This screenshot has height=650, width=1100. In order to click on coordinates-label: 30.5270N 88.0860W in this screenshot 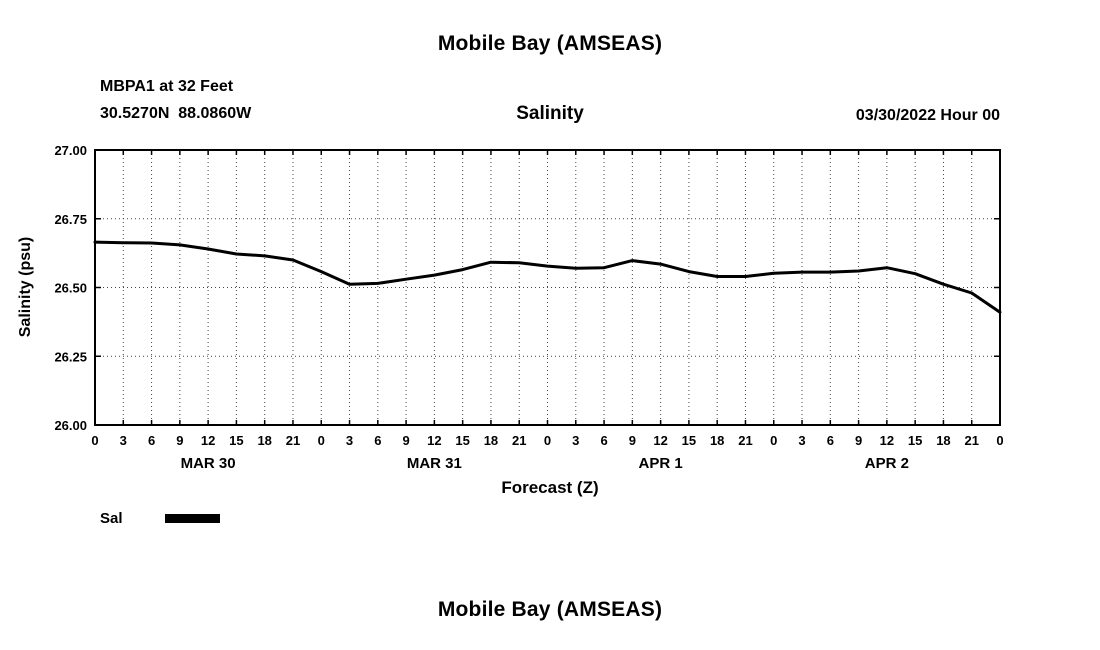, I will do `click(176, 113)`.